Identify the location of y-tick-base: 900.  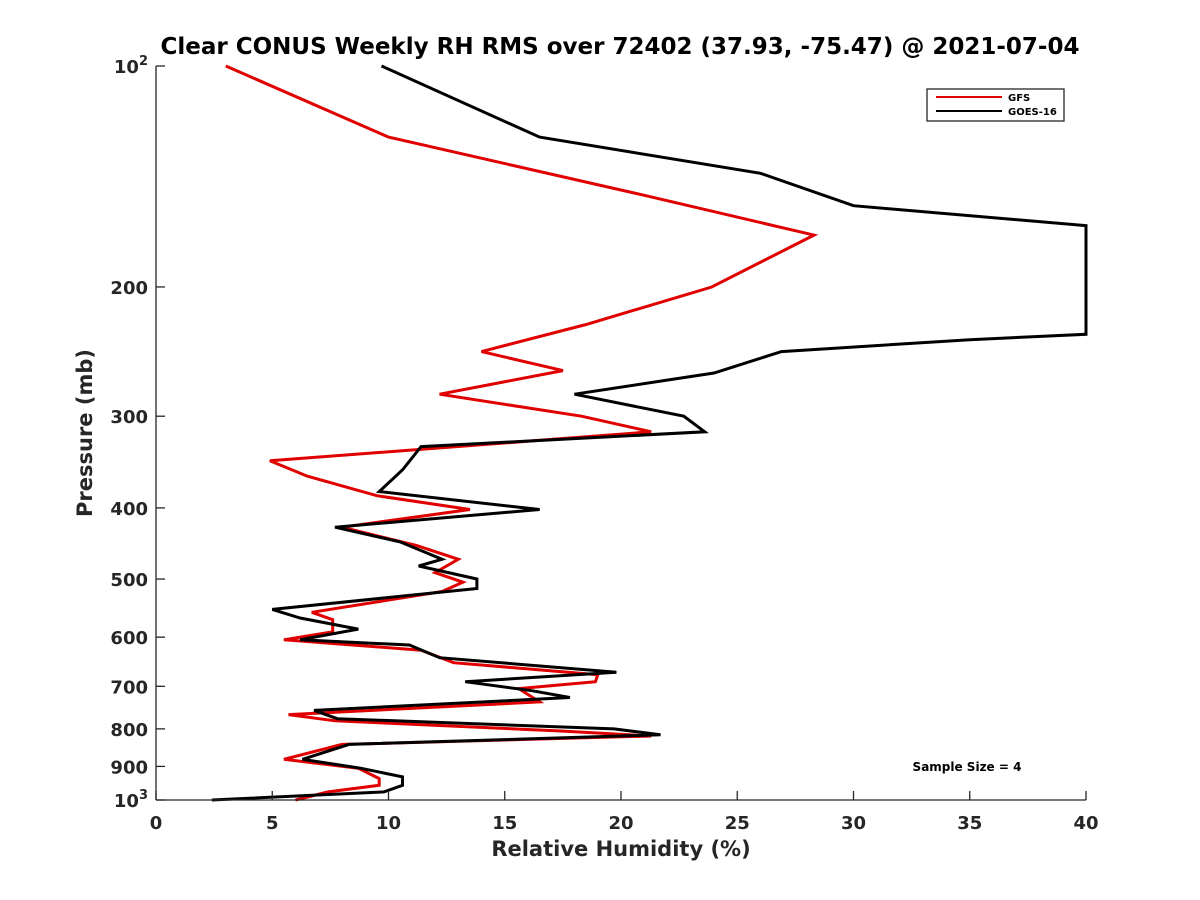
(129, 767).